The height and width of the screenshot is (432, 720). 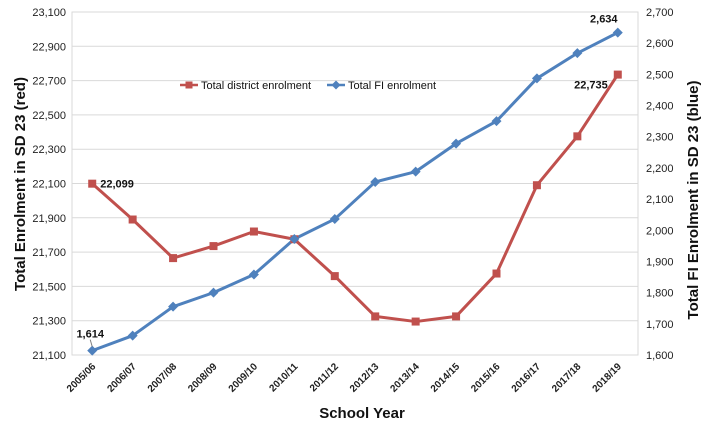 I want to click on y-tick-right: 2,600, so click(x=660, y=44).